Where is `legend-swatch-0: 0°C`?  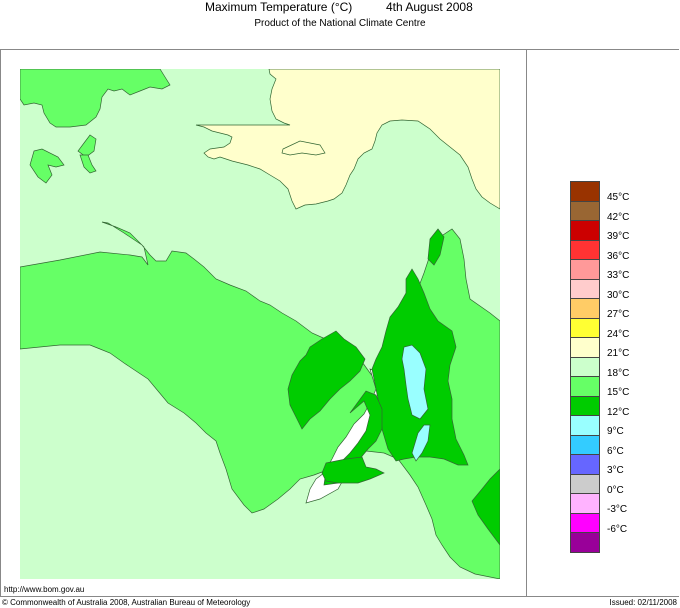
legend-swatch-0: 0°C is located at coordinates (597, 484).